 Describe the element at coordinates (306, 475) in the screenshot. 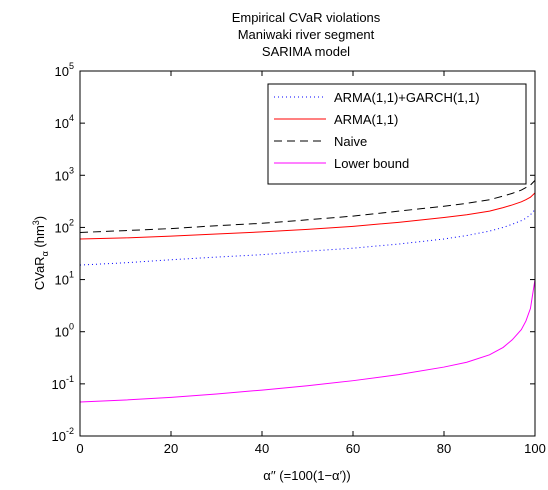

I see `x-axis-label: α′′ (=100(1−α′))` at that location.